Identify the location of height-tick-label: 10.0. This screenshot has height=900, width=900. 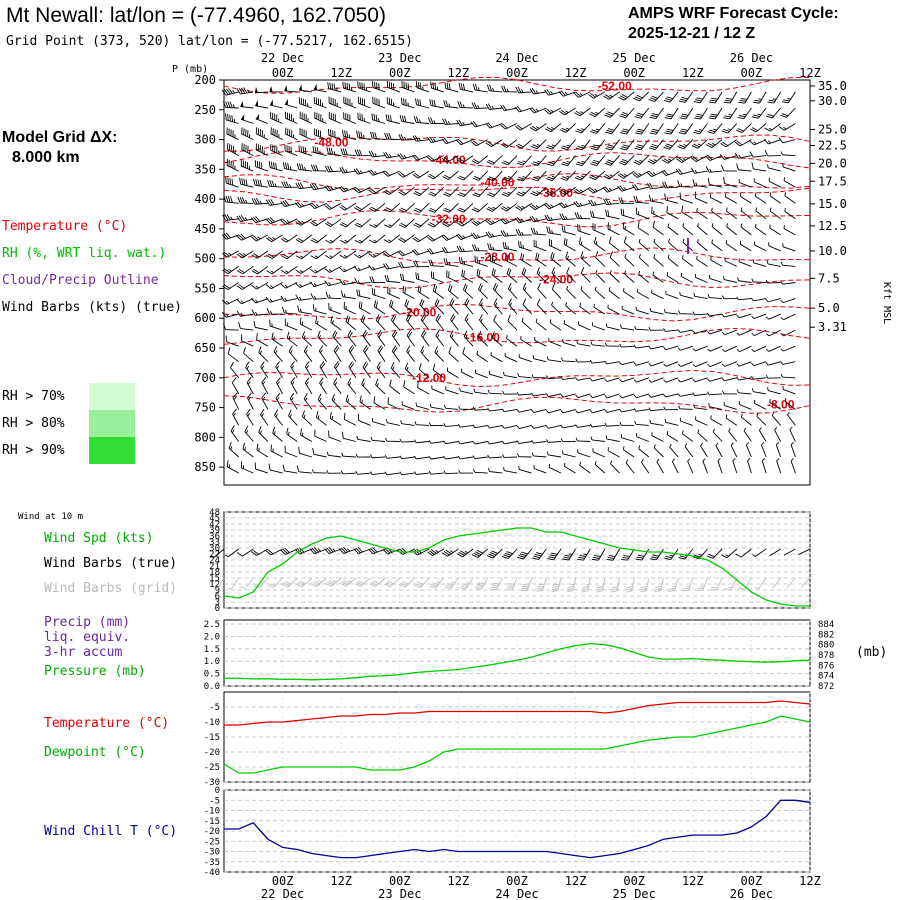
(832, 251).